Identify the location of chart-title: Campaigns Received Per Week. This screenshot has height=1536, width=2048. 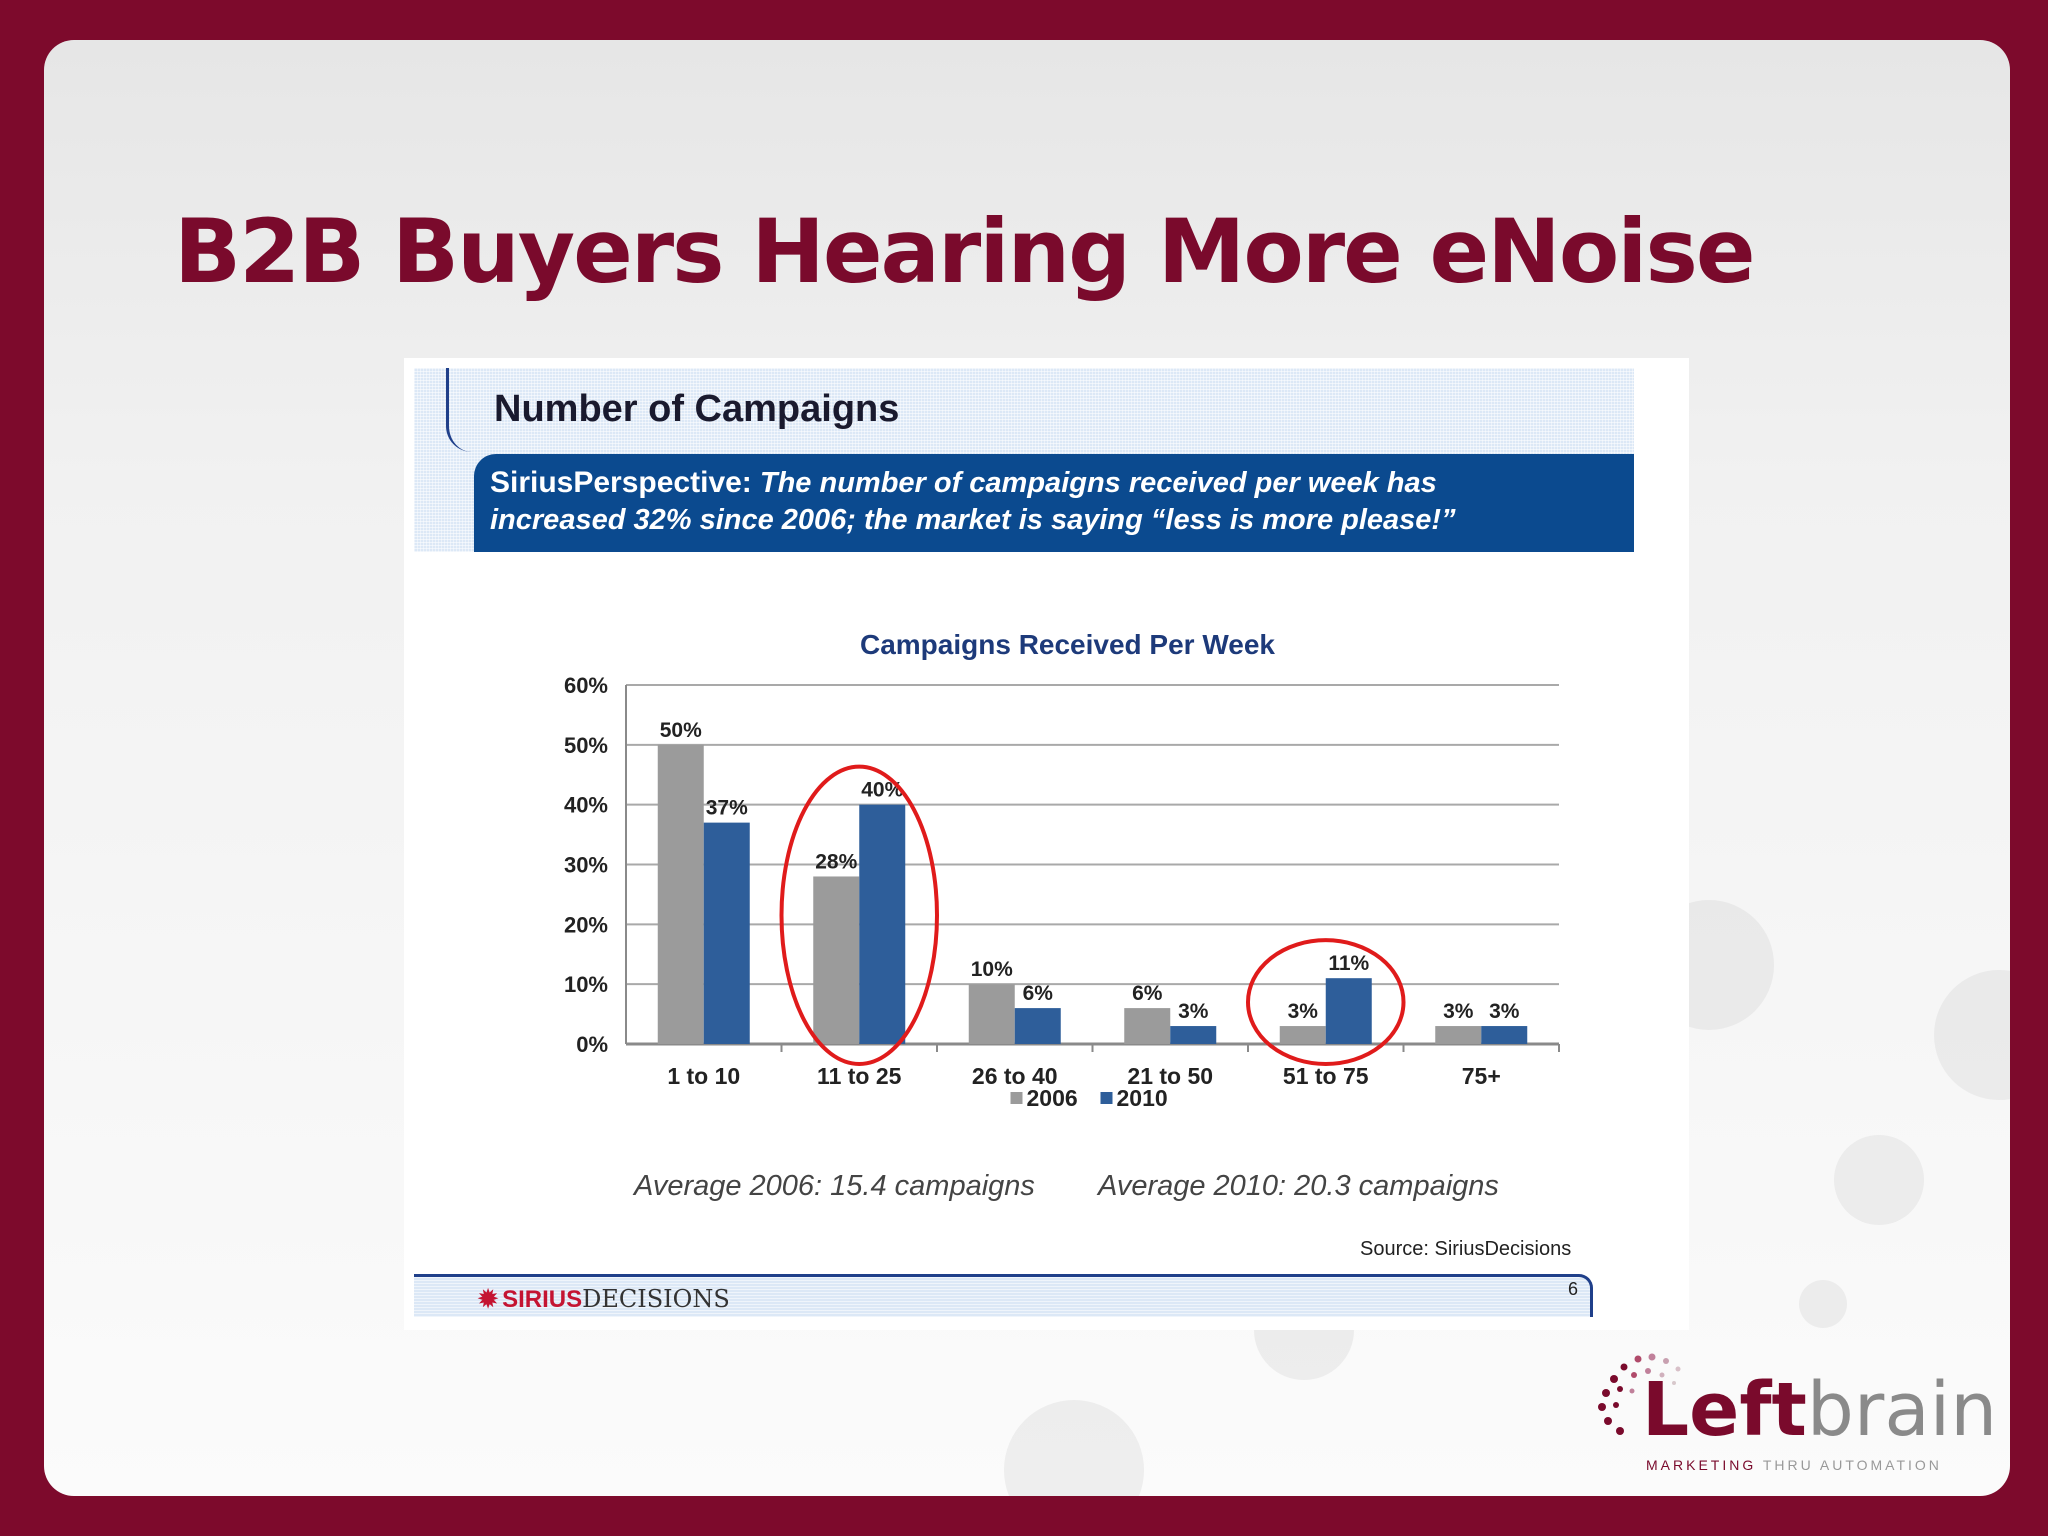
(1067, 644).